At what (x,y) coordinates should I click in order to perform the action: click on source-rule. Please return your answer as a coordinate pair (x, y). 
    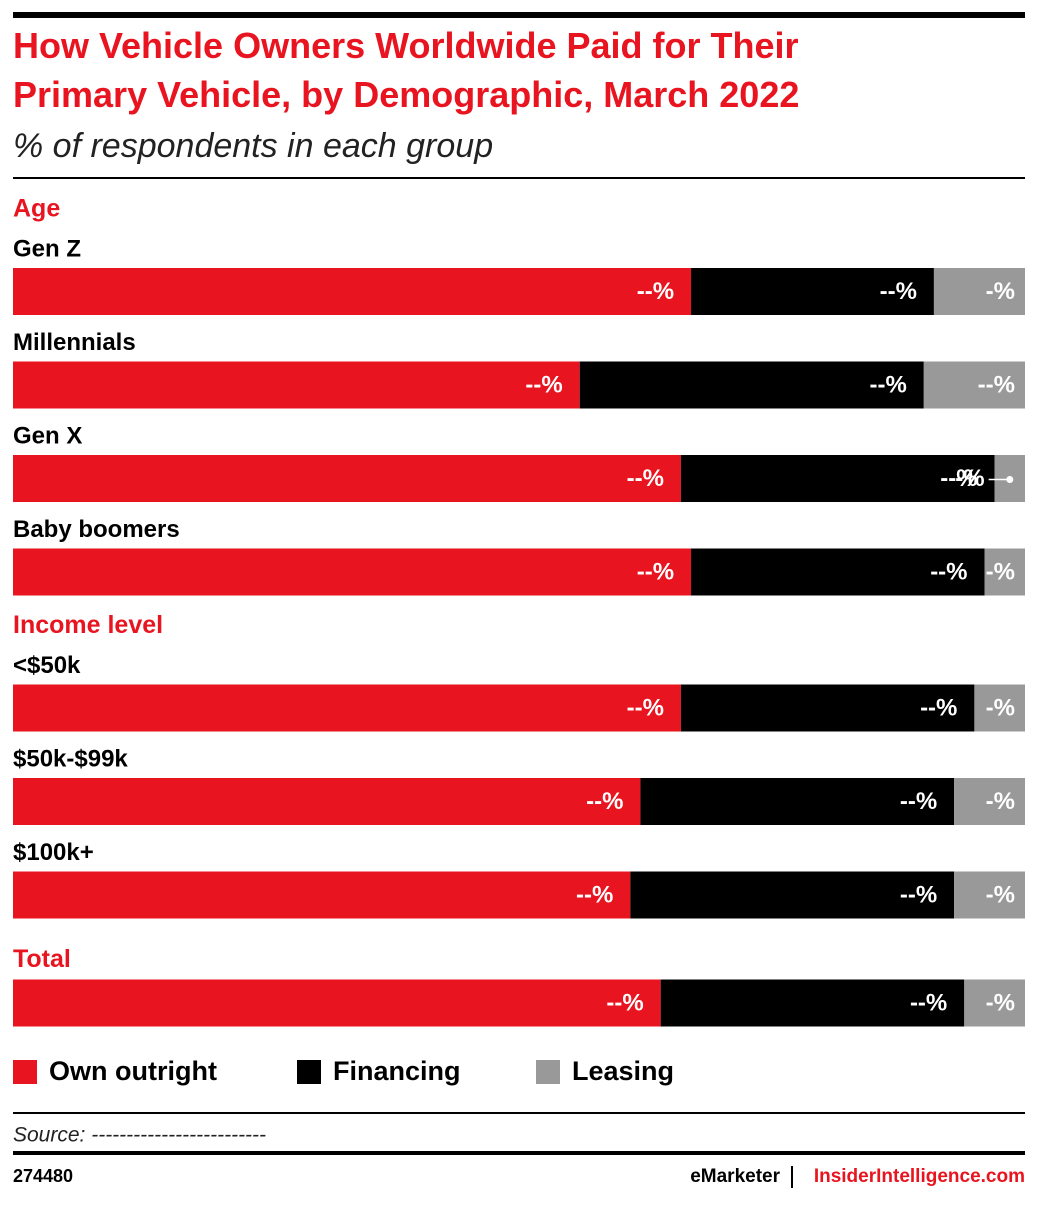
    Looking at the image, I should click on (519, 1113).